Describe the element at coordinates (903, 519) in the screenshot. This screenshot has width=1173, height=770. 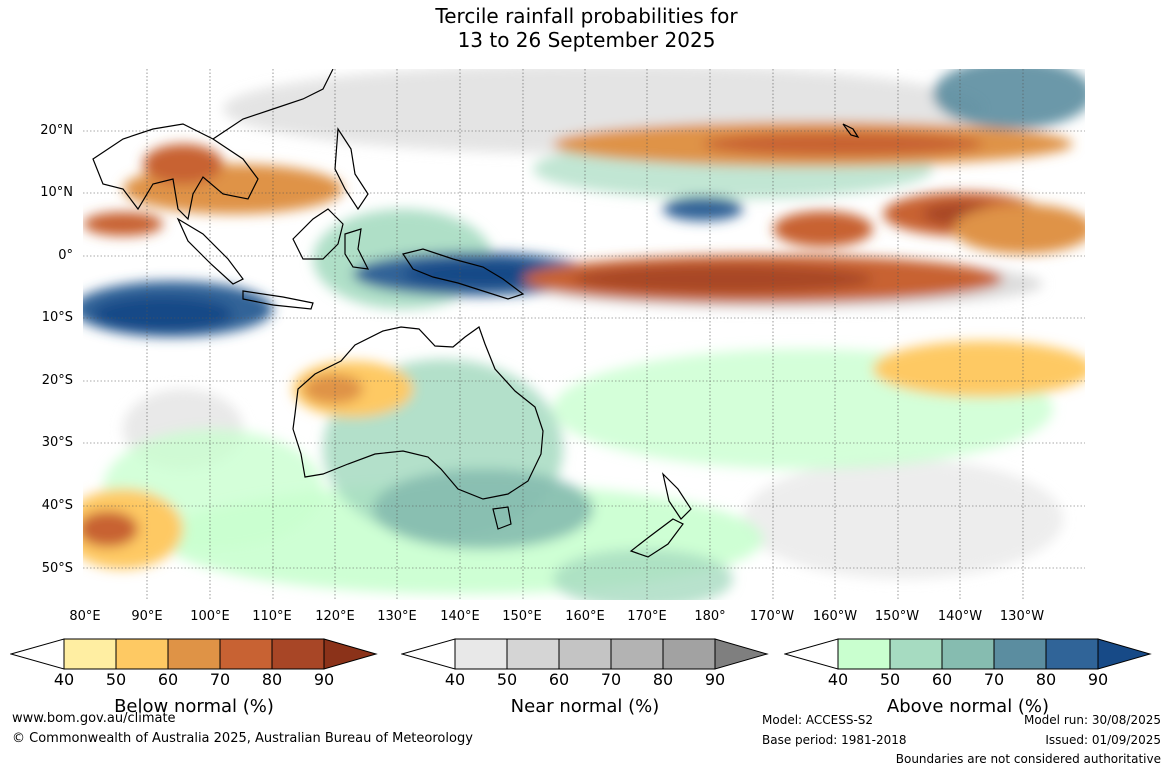
I see `shade-near-normal-south` at that location.